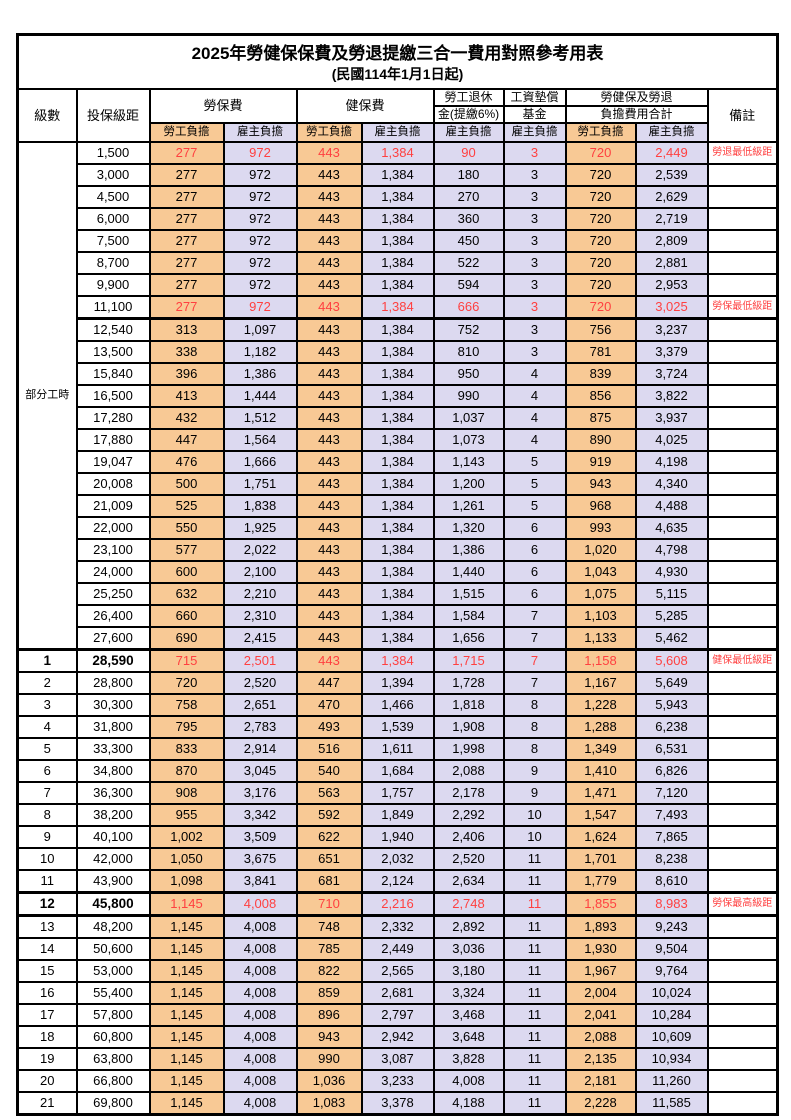 The height and width of the screenshot is (1120, 791). Describe the element at coordinates (260, 638) in the screenshot. I see `labor-er-cell: 2,415` at that location.